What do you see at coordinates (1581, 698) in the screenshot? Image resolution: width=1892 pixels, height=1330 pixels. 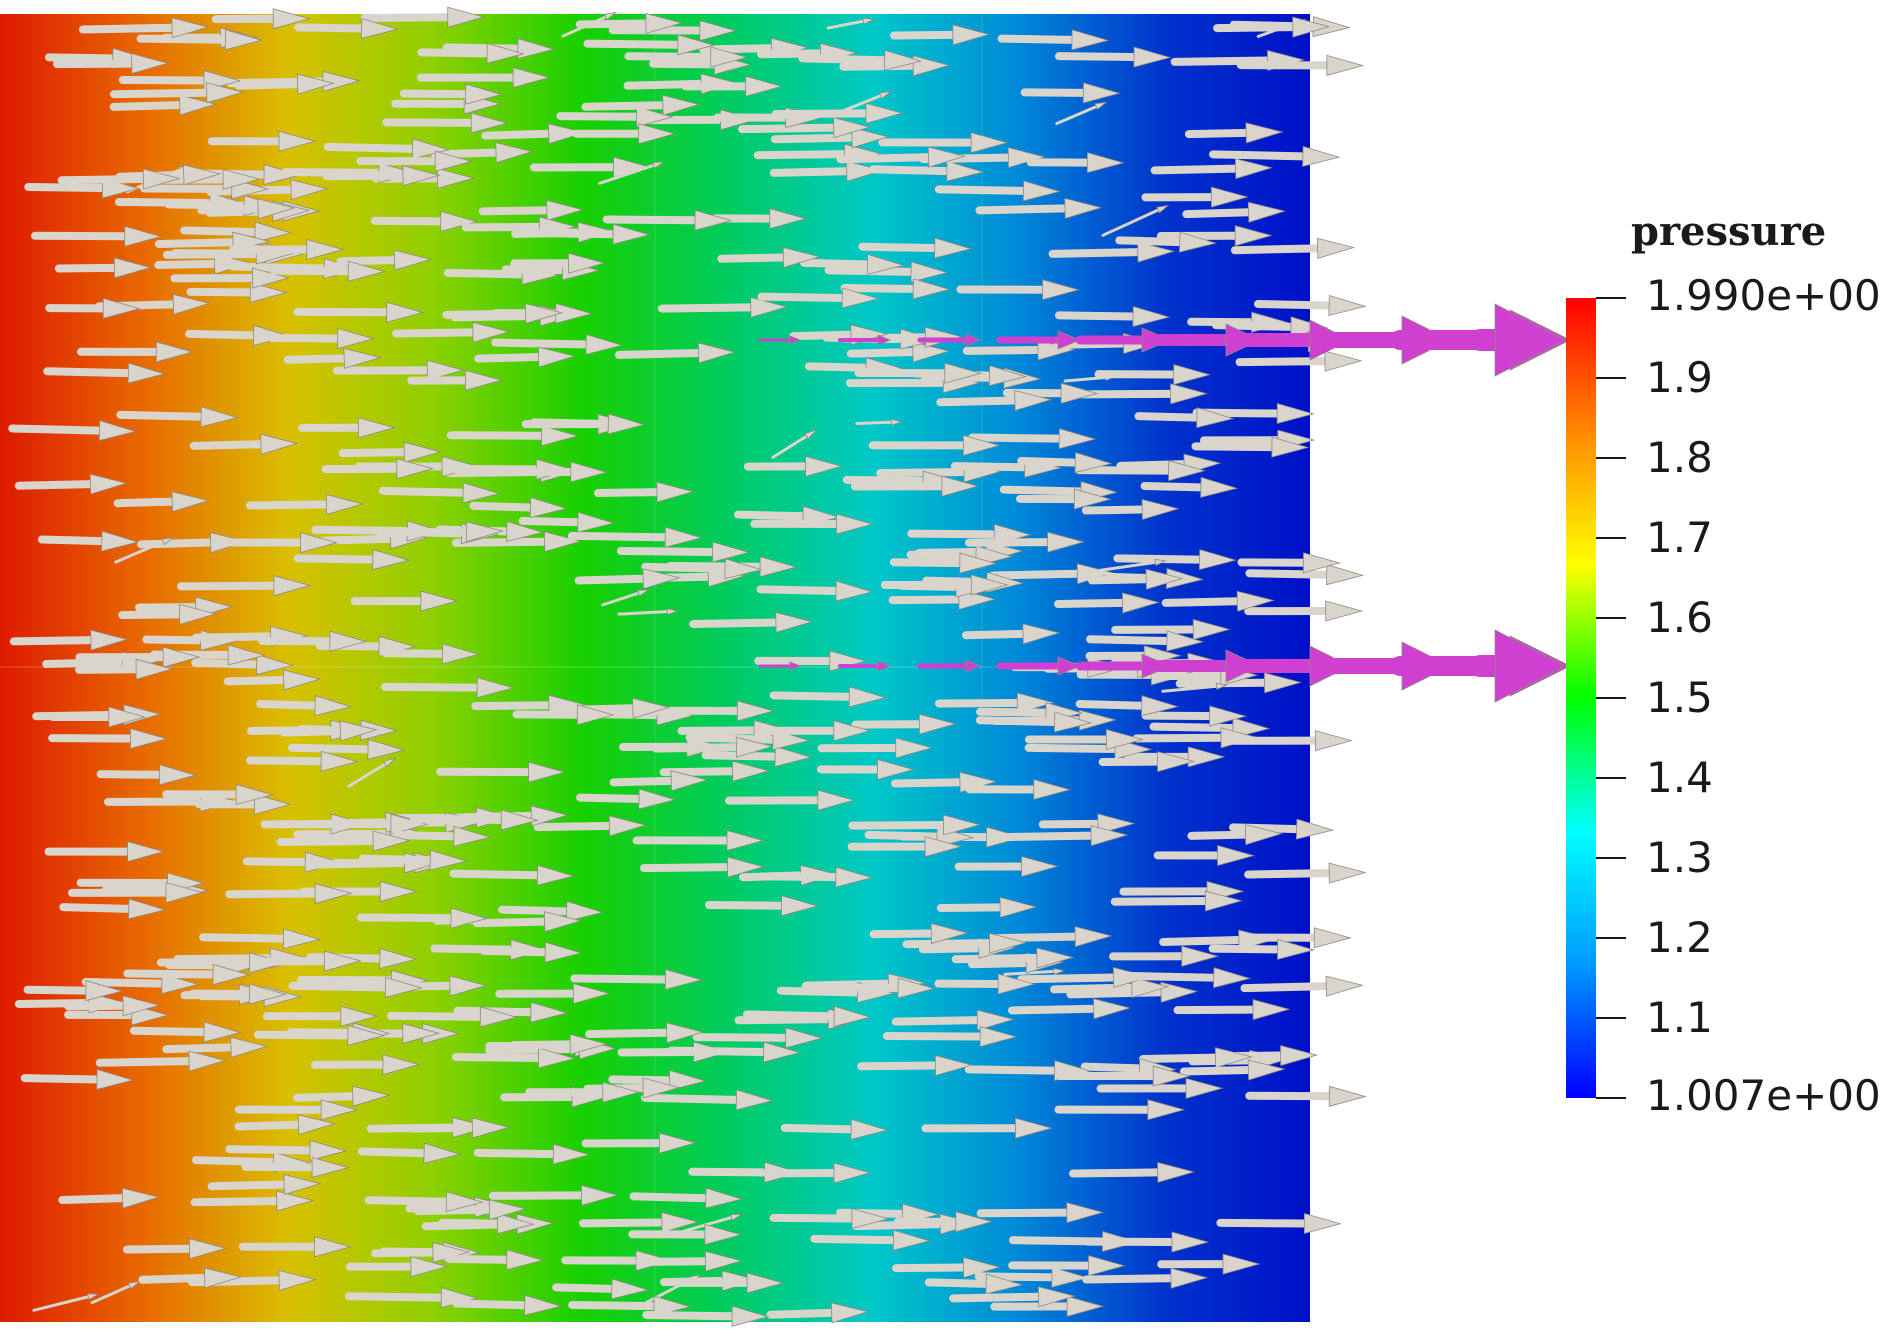 I see `colorbar-gradient` at bounding box center [1581, 698].